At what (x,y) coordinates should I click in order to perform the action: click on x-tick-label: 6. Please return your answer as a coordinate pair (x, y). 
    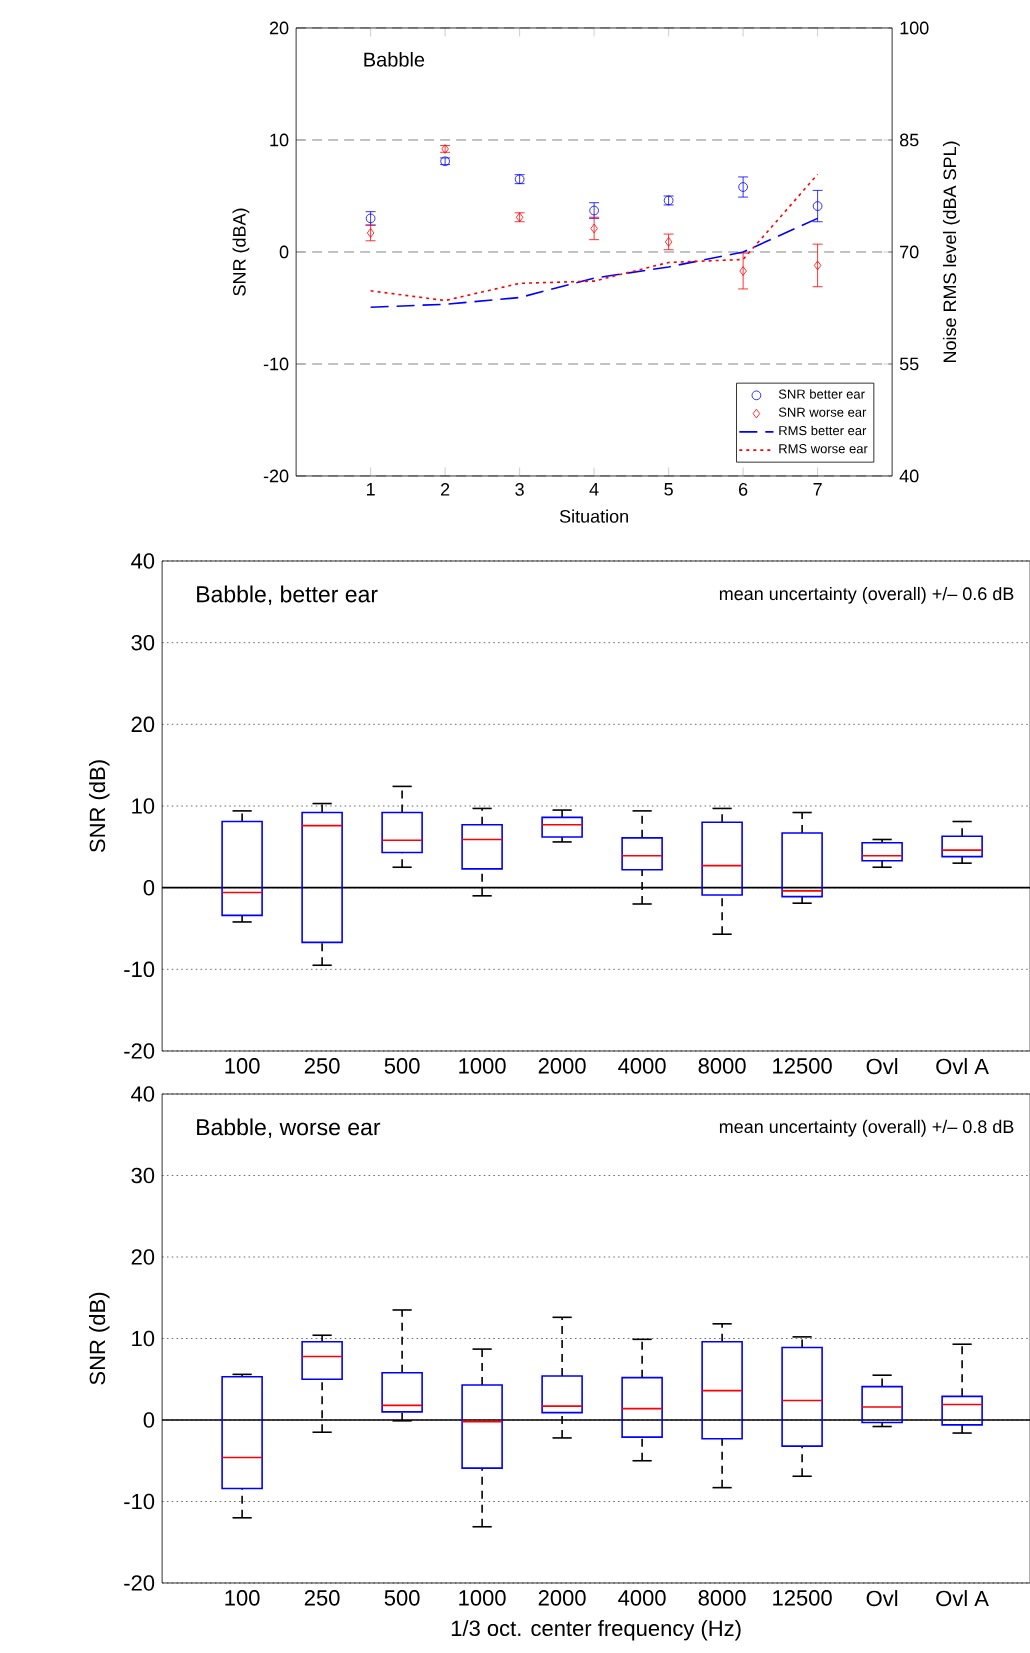
    Looking at the image, I should click on (743, 489).